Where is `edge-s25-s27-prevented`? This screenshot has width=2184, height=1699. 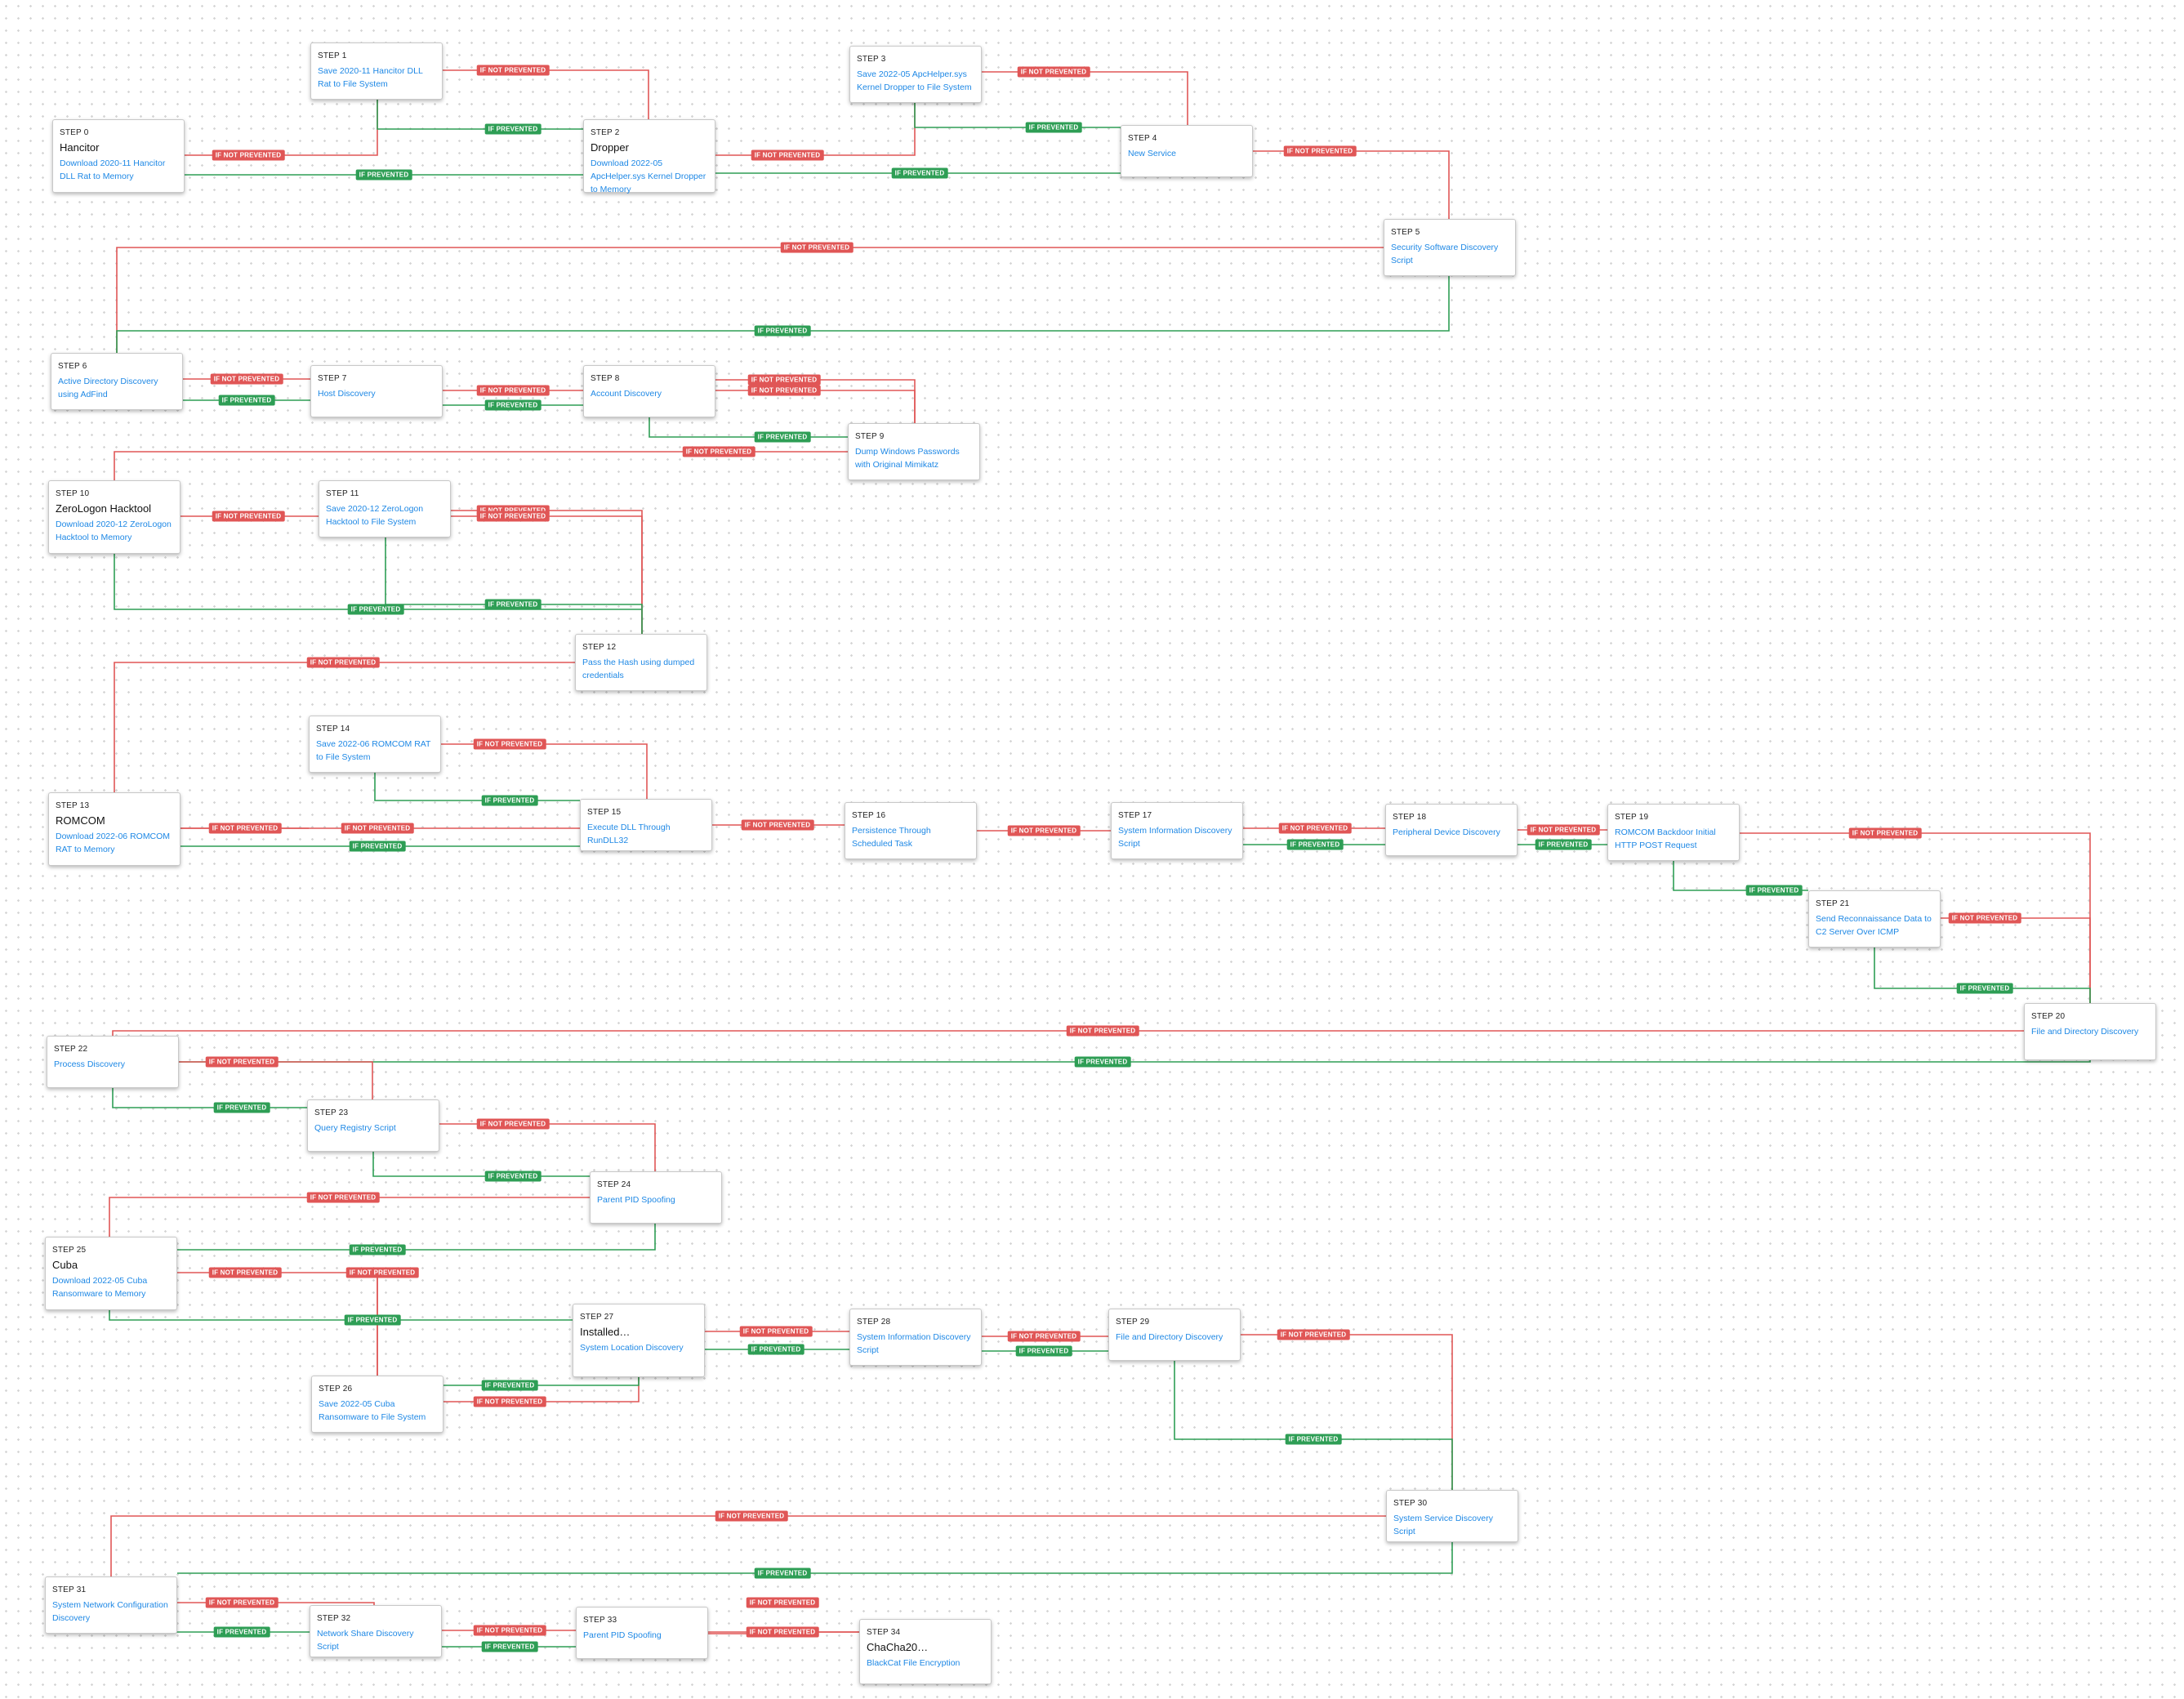 edge-s25-s27-prevented is located at coordinates (341, 1315).